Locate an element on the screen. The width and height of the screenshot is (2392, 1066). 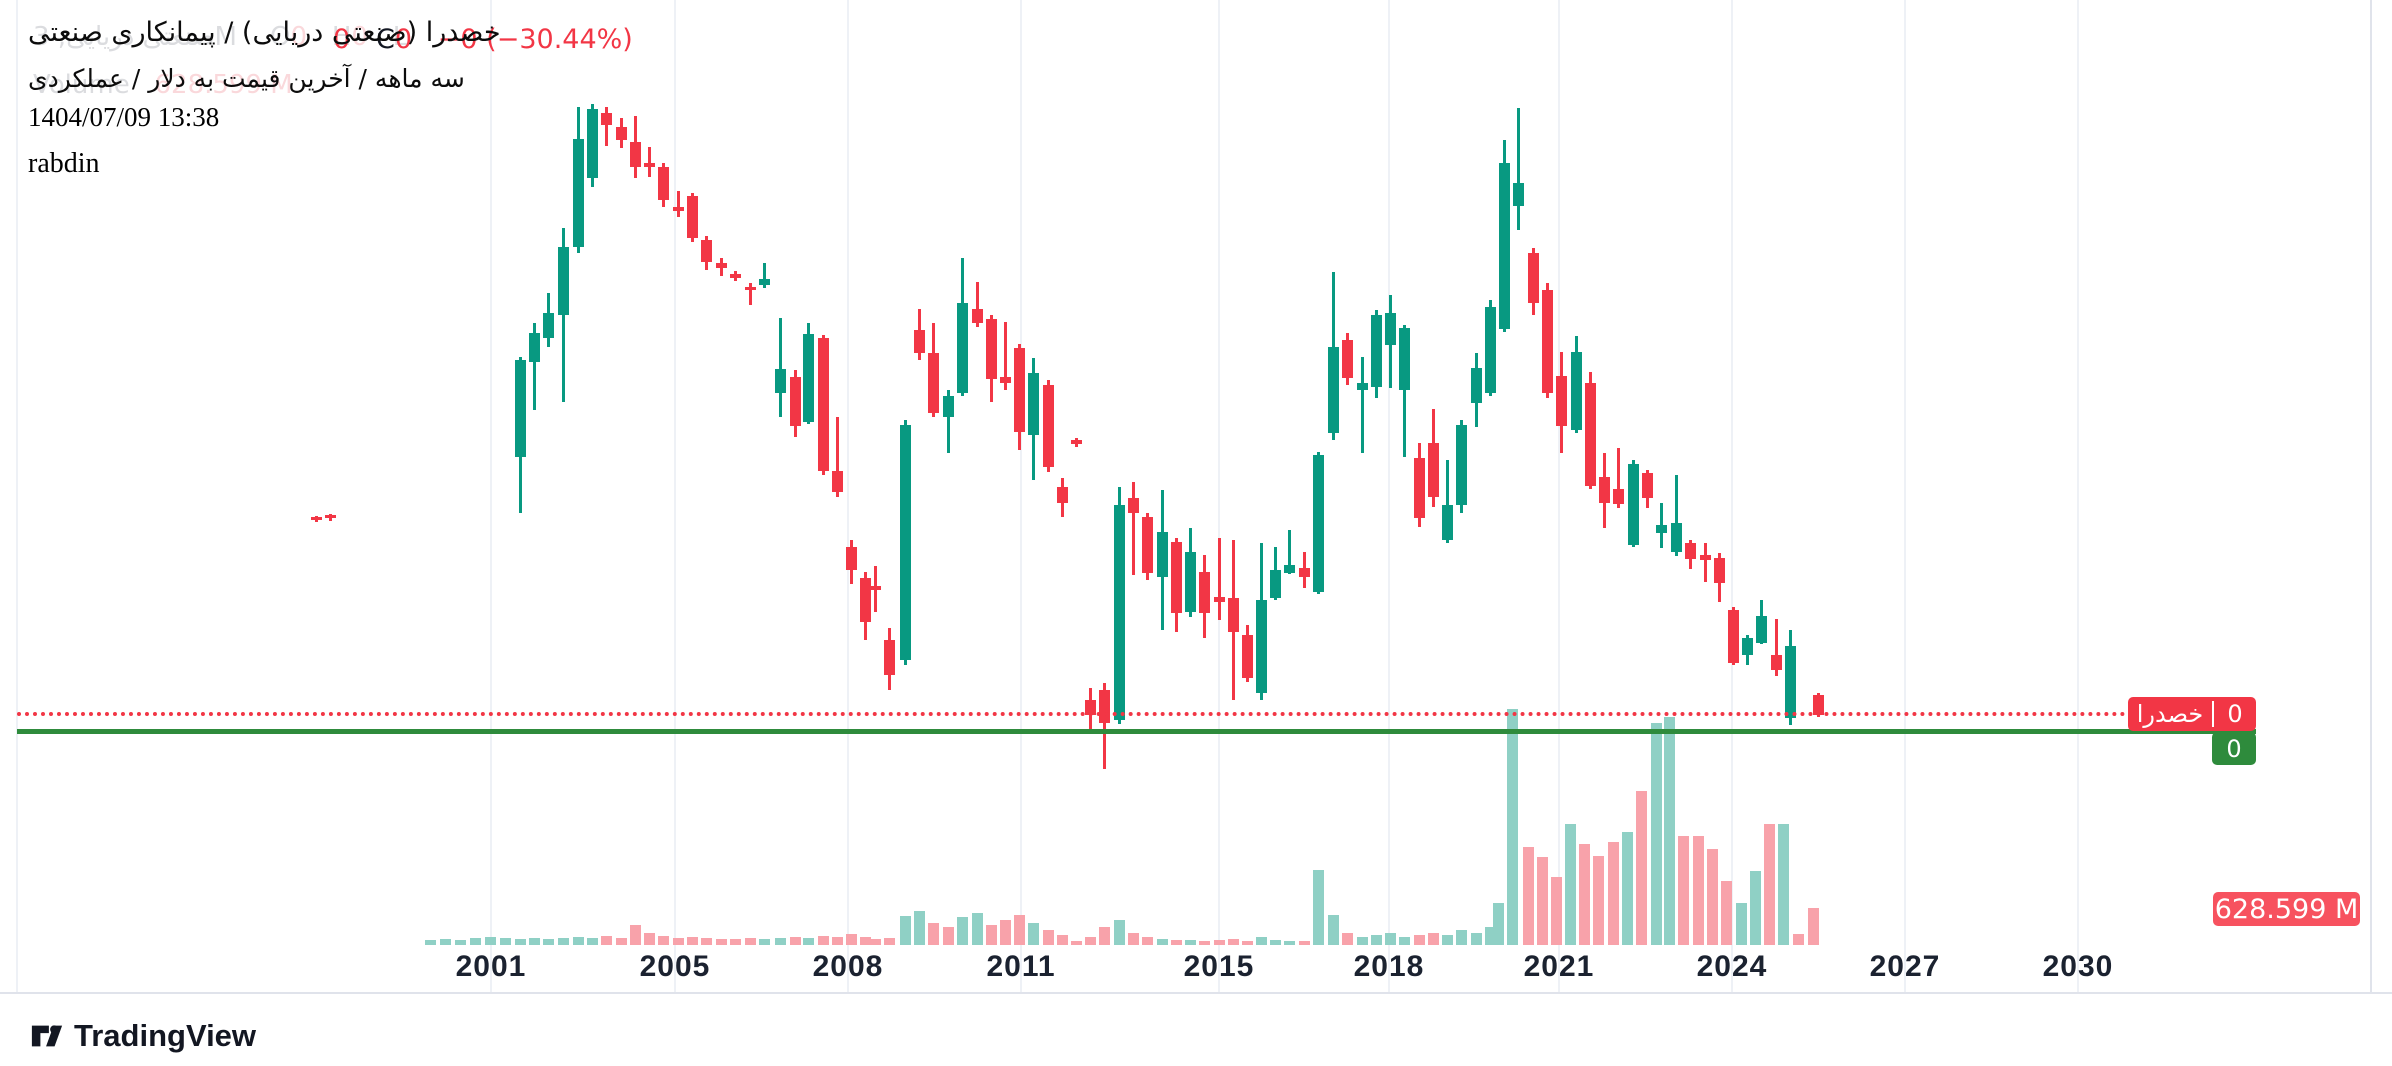
price-badge-divider is located at coordinates (2213, 714).